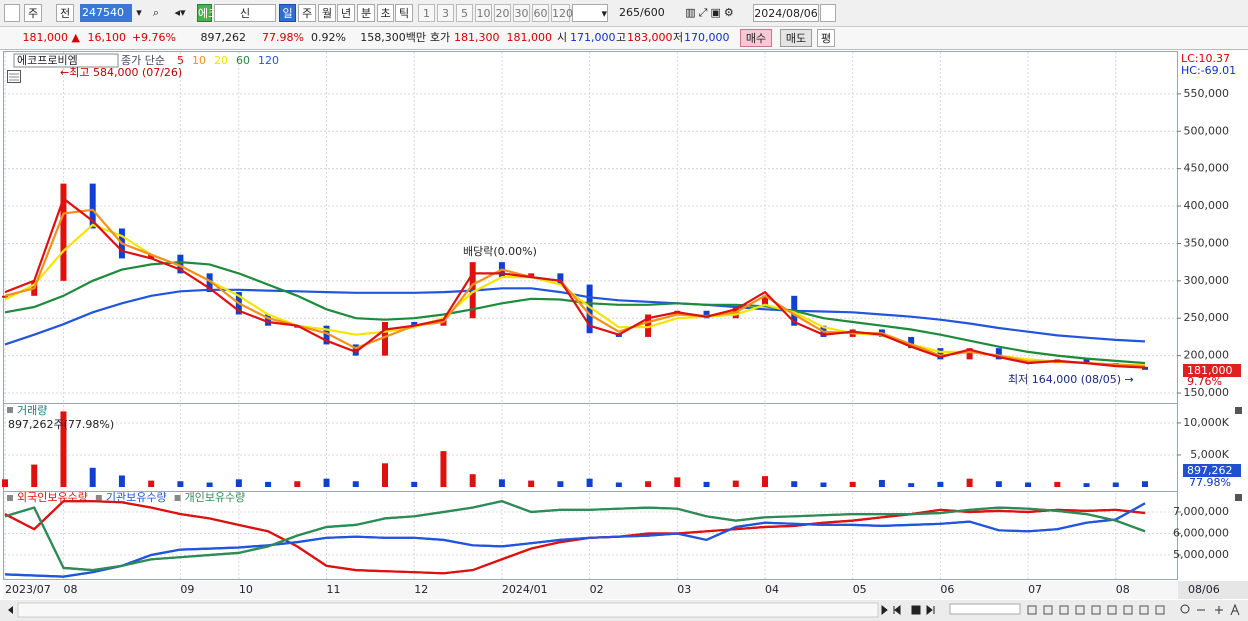 This screenshot has height=621, width=1248. Describe the element at coordinates (10, 610) in the screenshot. I see `scroll-left` at that location.